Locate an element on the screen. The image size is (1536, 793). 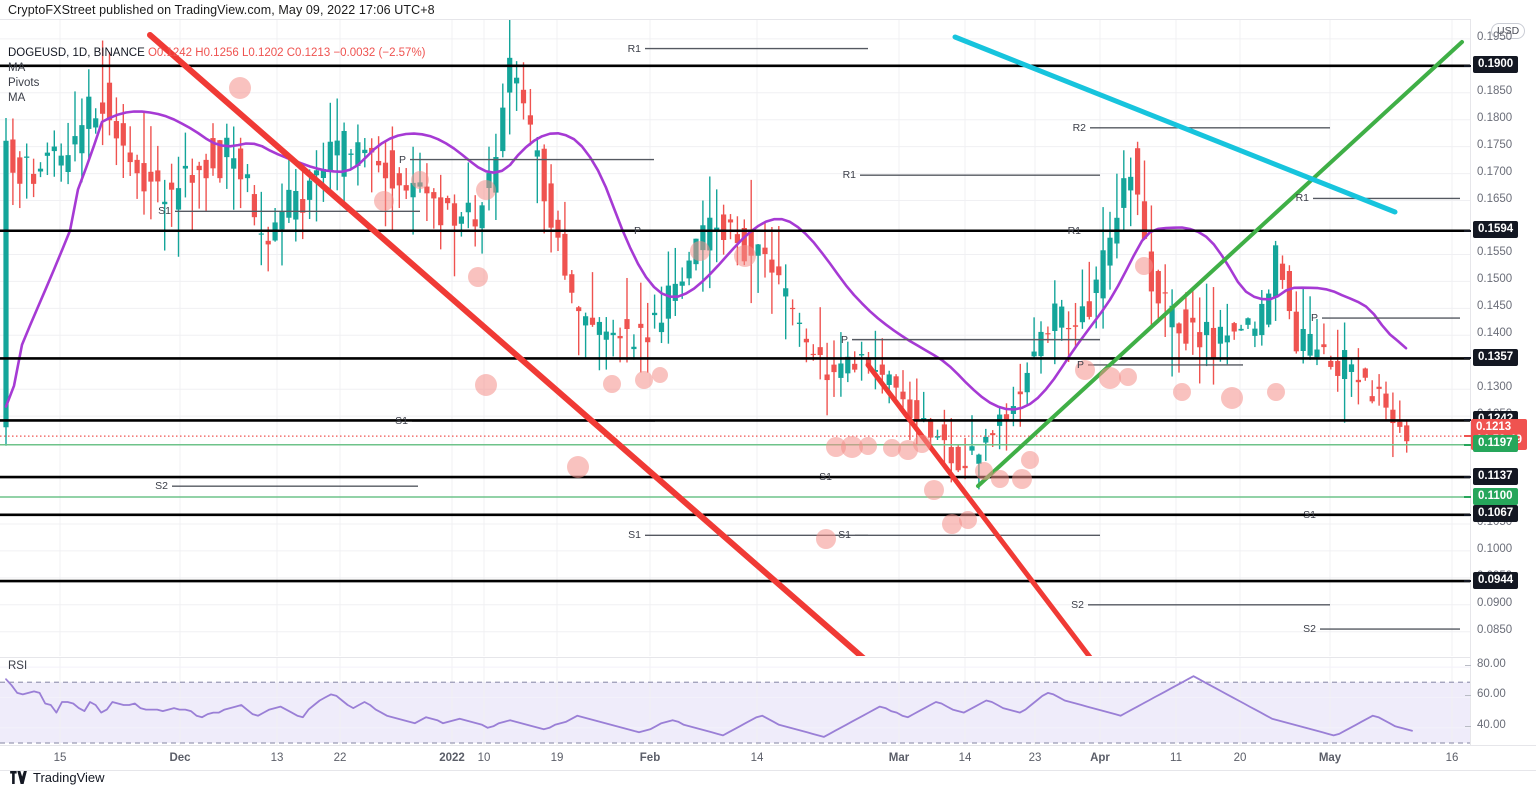
rsi-tickmark is located at coordinates (1468, 666).